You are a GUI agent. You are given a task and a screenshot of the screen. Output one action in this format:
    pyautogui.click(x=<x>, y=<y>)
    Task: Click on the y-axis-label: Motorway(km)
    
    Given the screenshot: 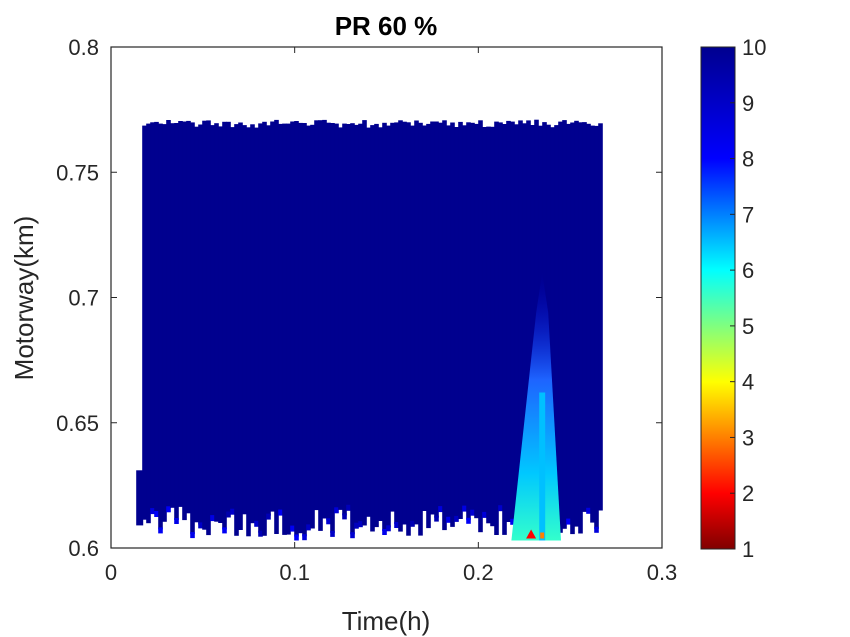 What is the action you would take?
    pyautogui.click(x=24, y=298)
    